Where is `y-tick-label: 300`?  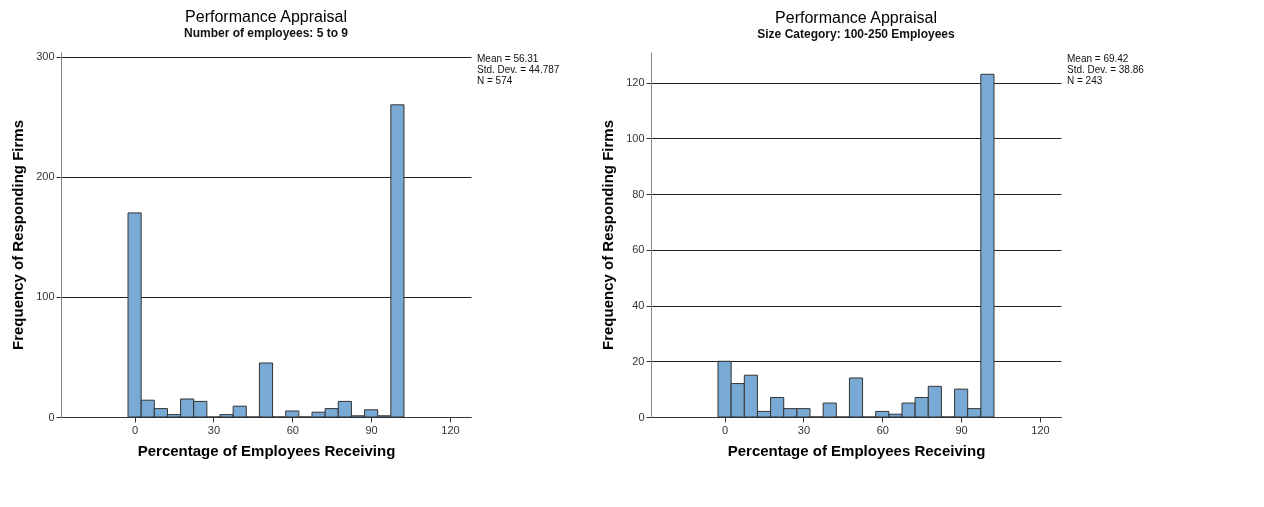
y-tick-label: 300 is located at coordinates (45, 56).